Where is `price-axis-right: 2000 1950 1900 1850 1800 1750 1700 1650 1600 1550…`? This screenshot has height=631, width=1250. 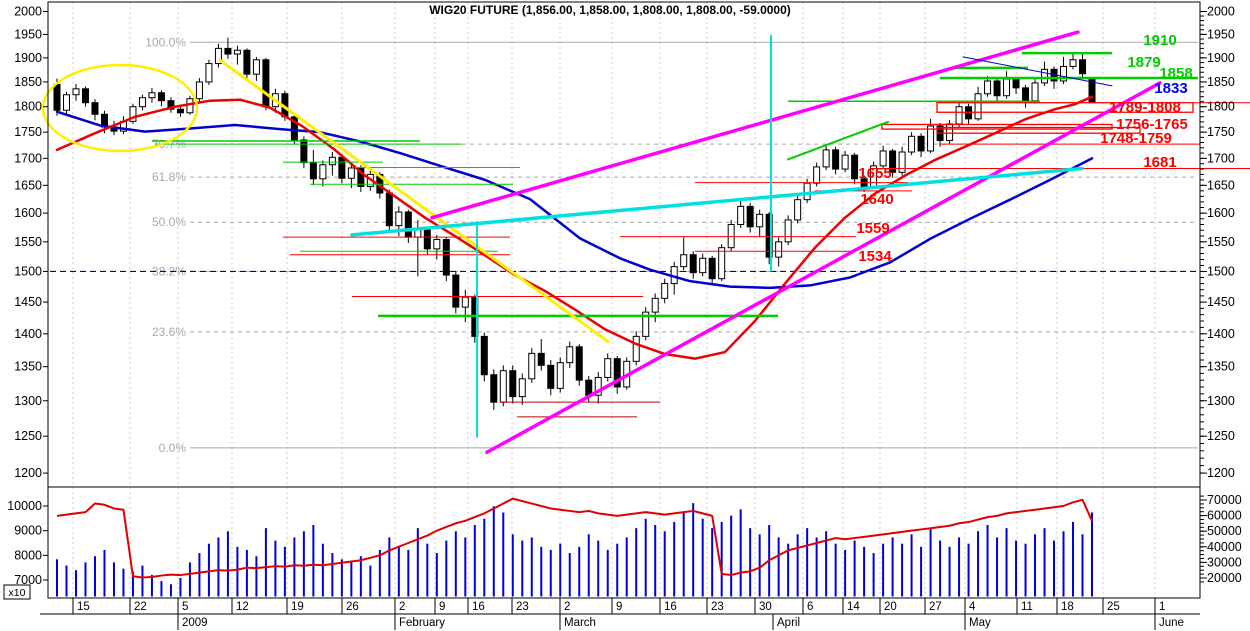
price-axis-right: 2000 1950 1900 1850 1800 1750 1700 1650 1600 1550… is located at coordinates (1217, 242).